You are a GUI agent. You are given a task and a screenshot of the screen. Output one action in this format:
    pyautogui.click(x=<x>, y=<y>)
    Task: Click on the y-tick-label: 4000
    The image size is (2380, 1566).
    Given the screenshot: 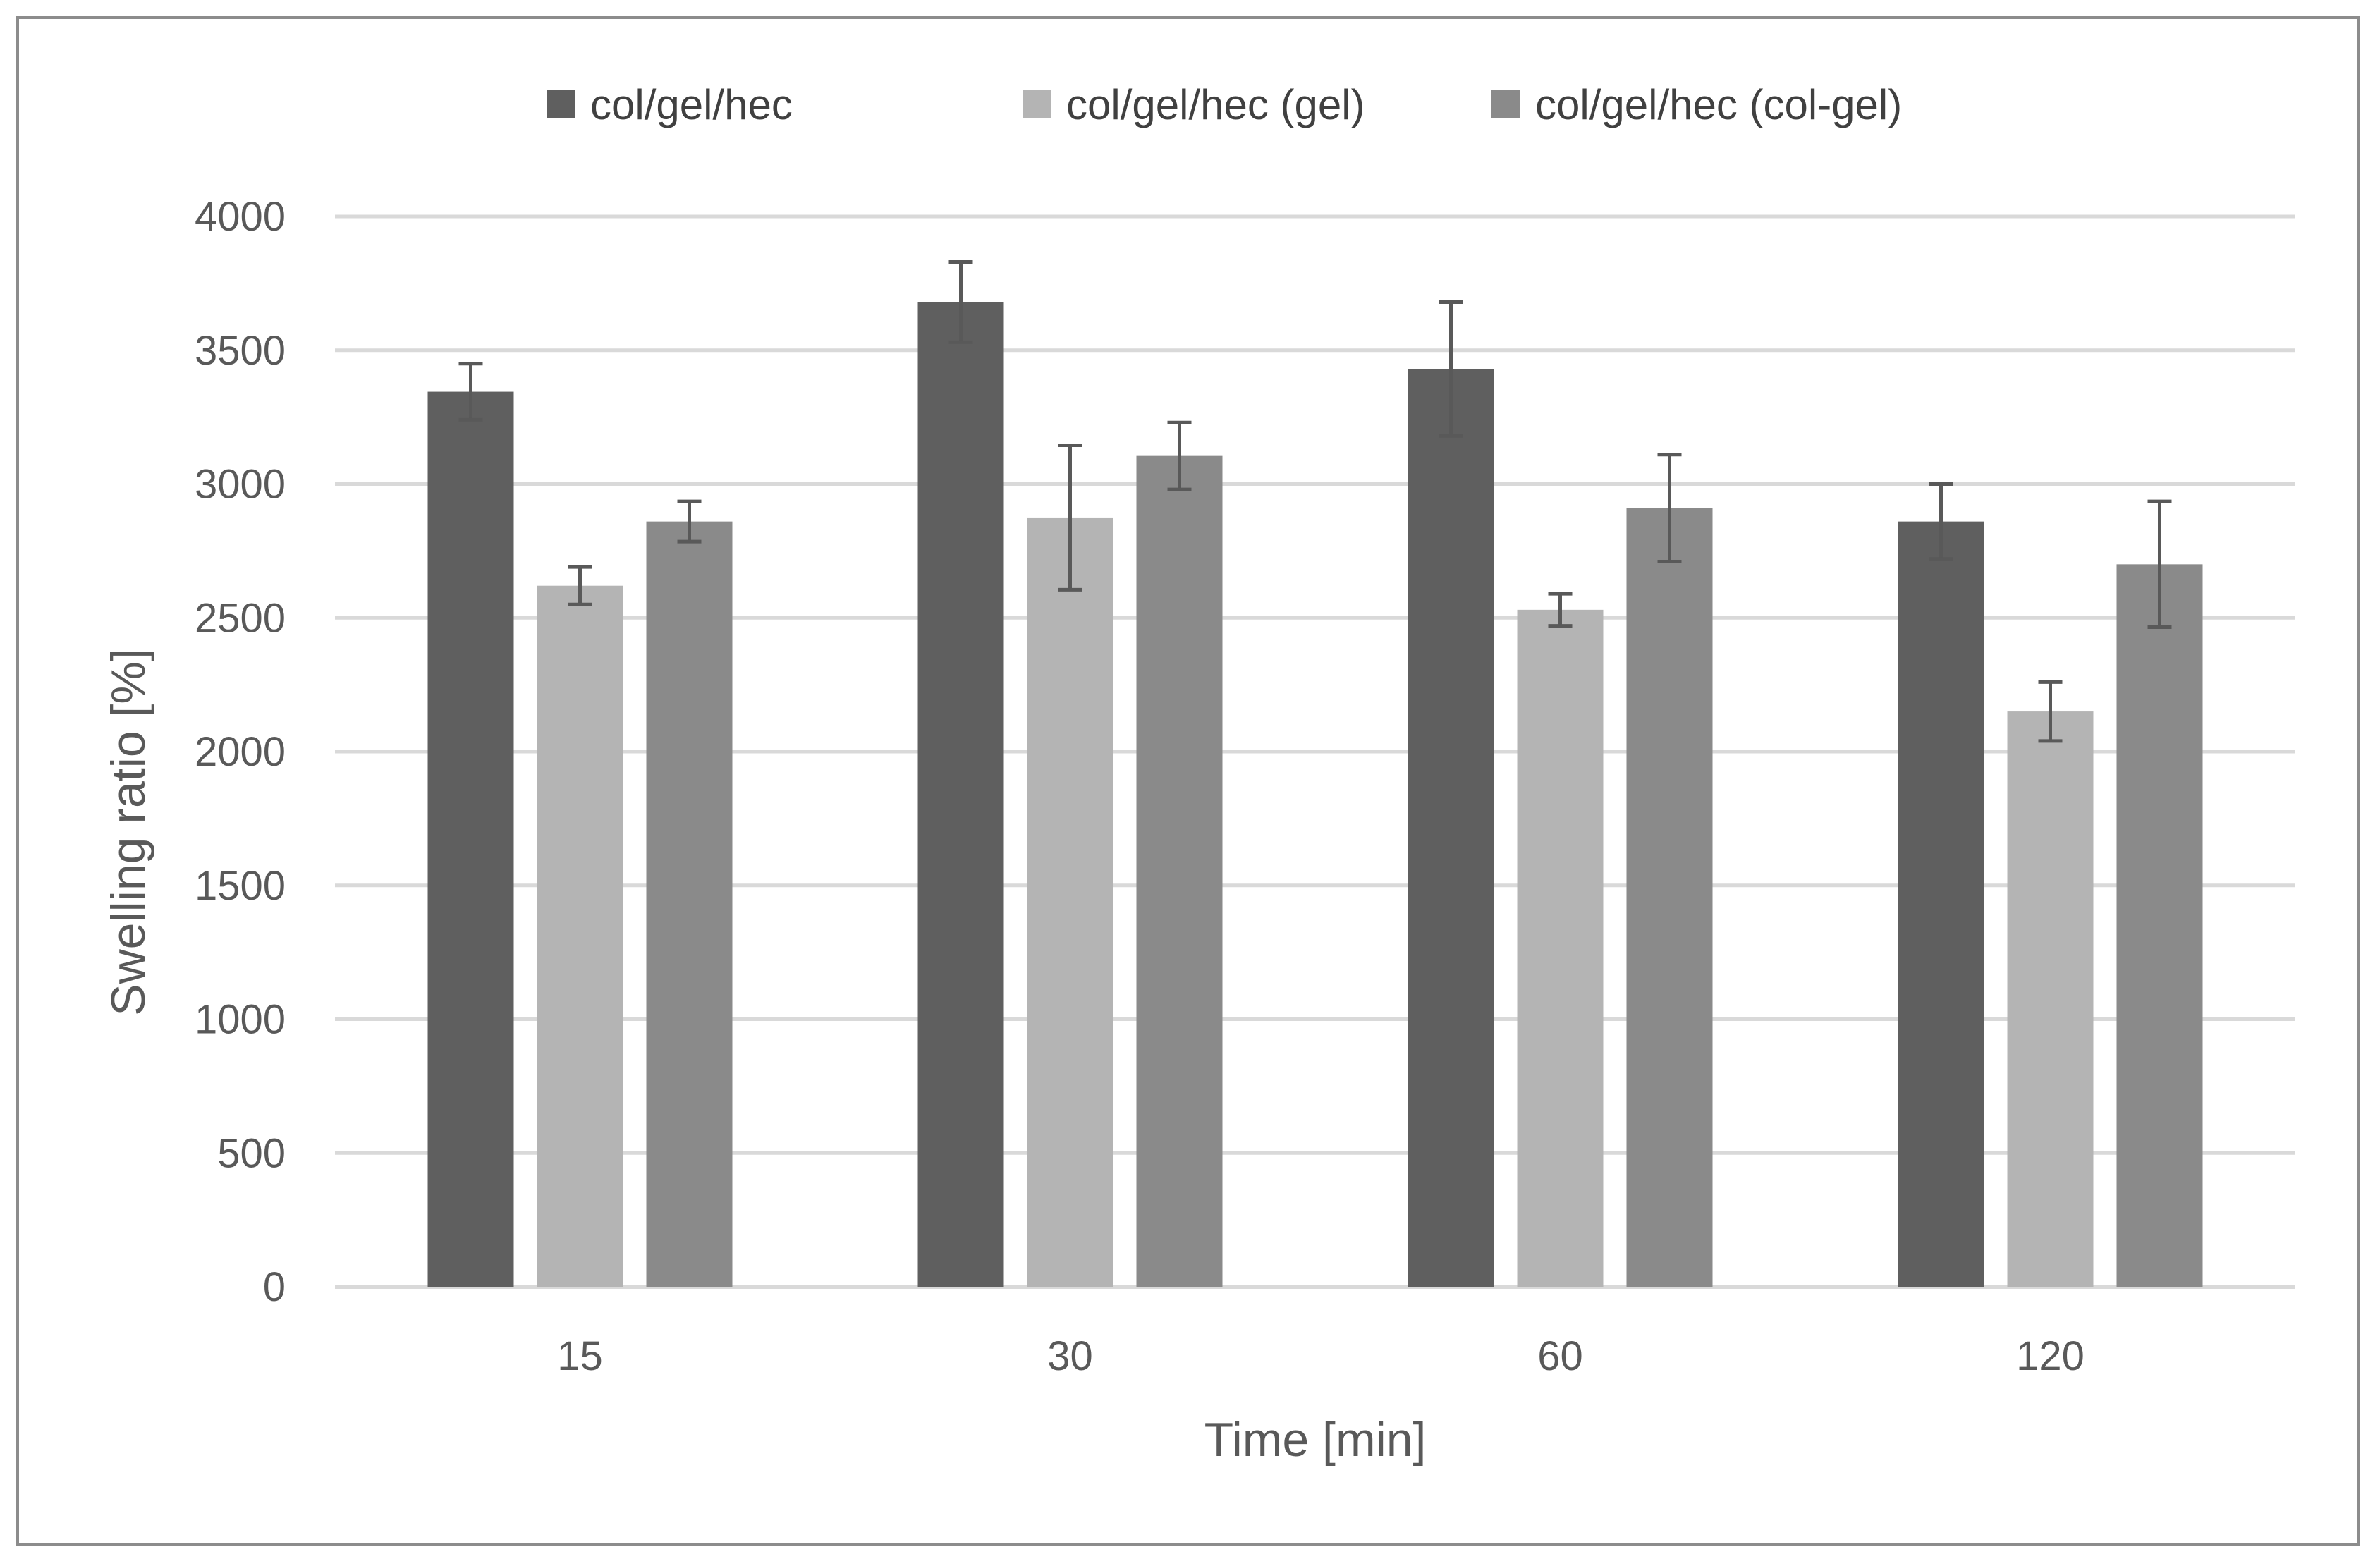 What is the action you would take?
    pyautogui.click(x=240, y=217)
    